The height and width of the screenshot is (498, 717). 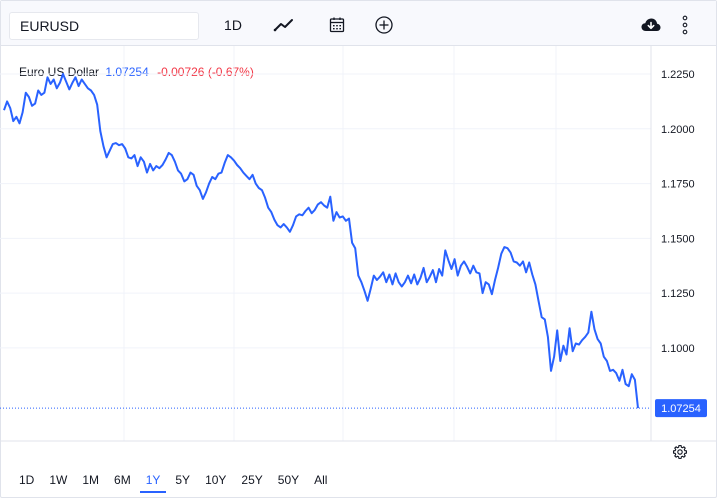 I want to click on last-price-tag, so click(x=681, y=408).